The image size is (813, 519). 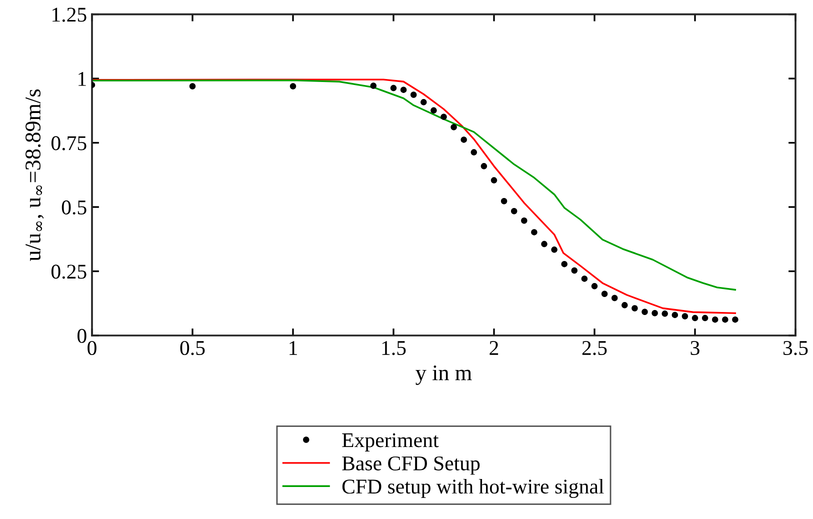 What do you see at coordinates (394, 348) in the screenshot?
I see `x-tick-label: 1.5` at bounding box center [394, 348].